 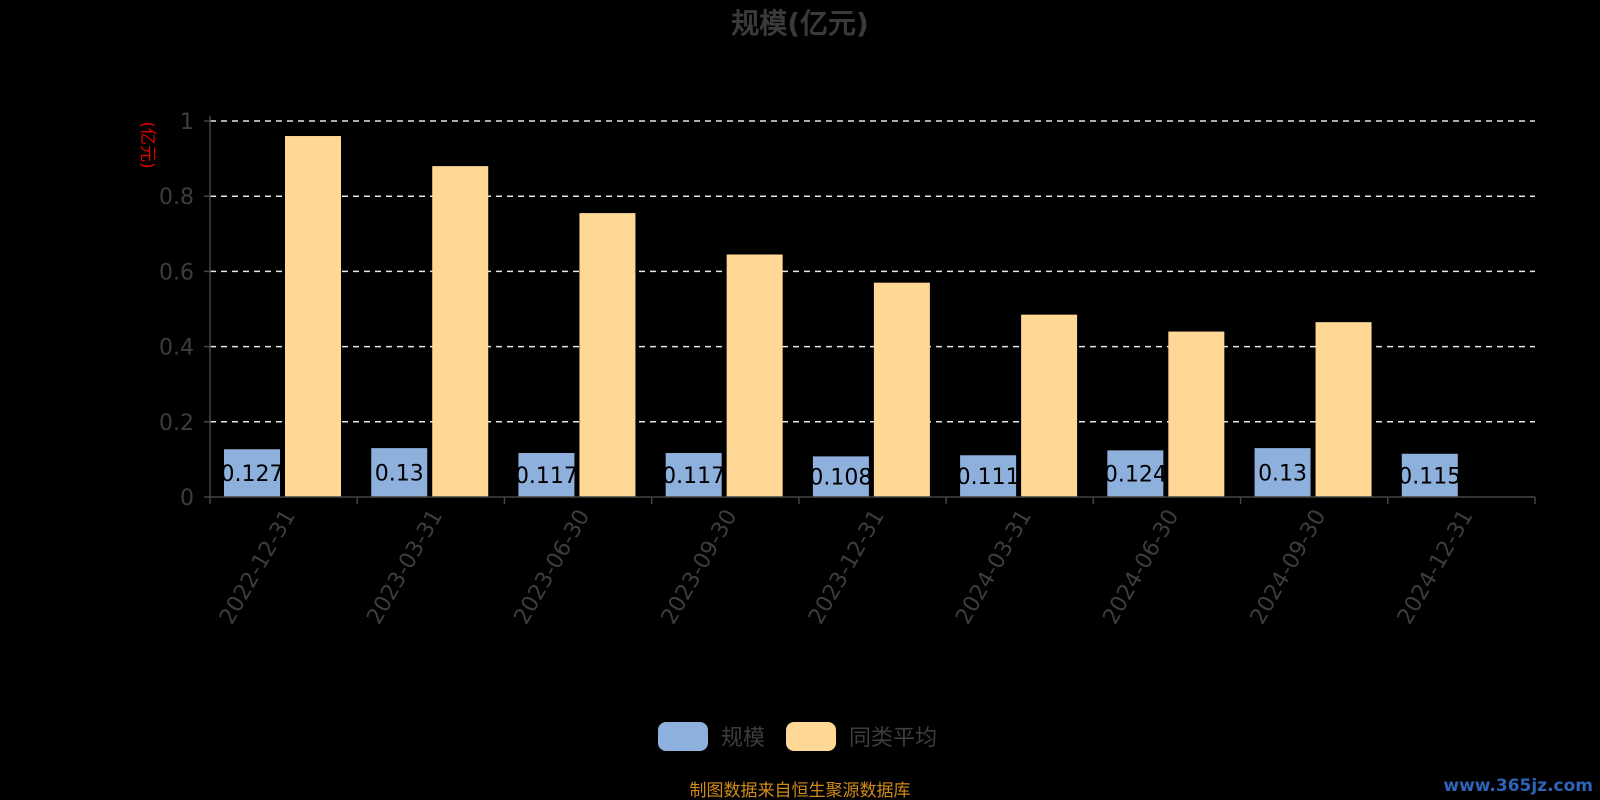 I want to click on x-tick-label: 2023-03-31, so click(x=405, y=567).